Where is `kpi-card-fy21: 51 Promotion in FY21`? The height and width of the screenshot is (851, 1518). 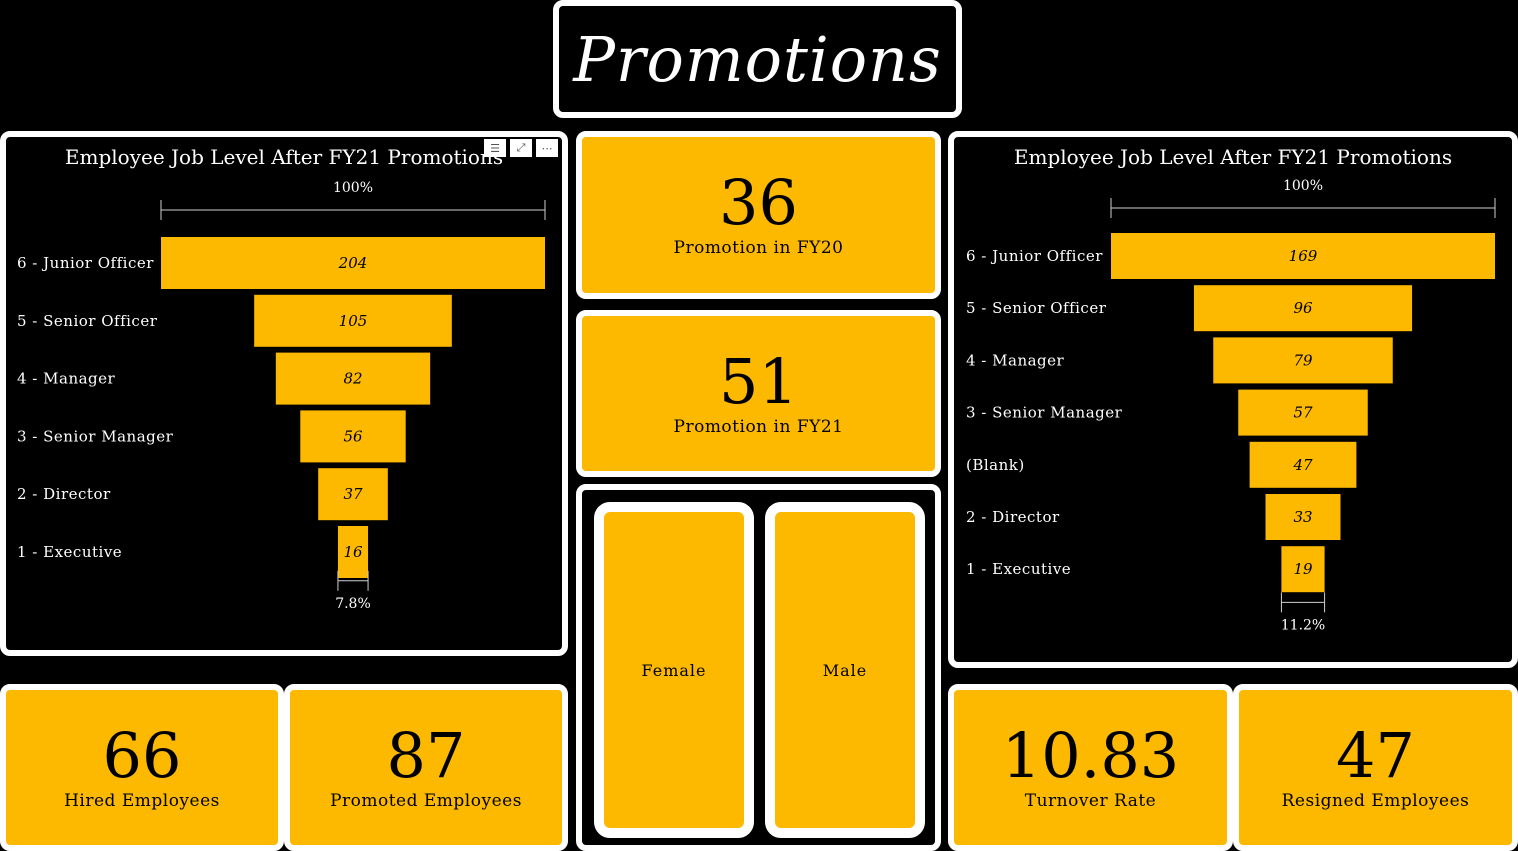
kpi-card-fy21: 51 Promotion in FY21 is located at coordinates (758, 393).